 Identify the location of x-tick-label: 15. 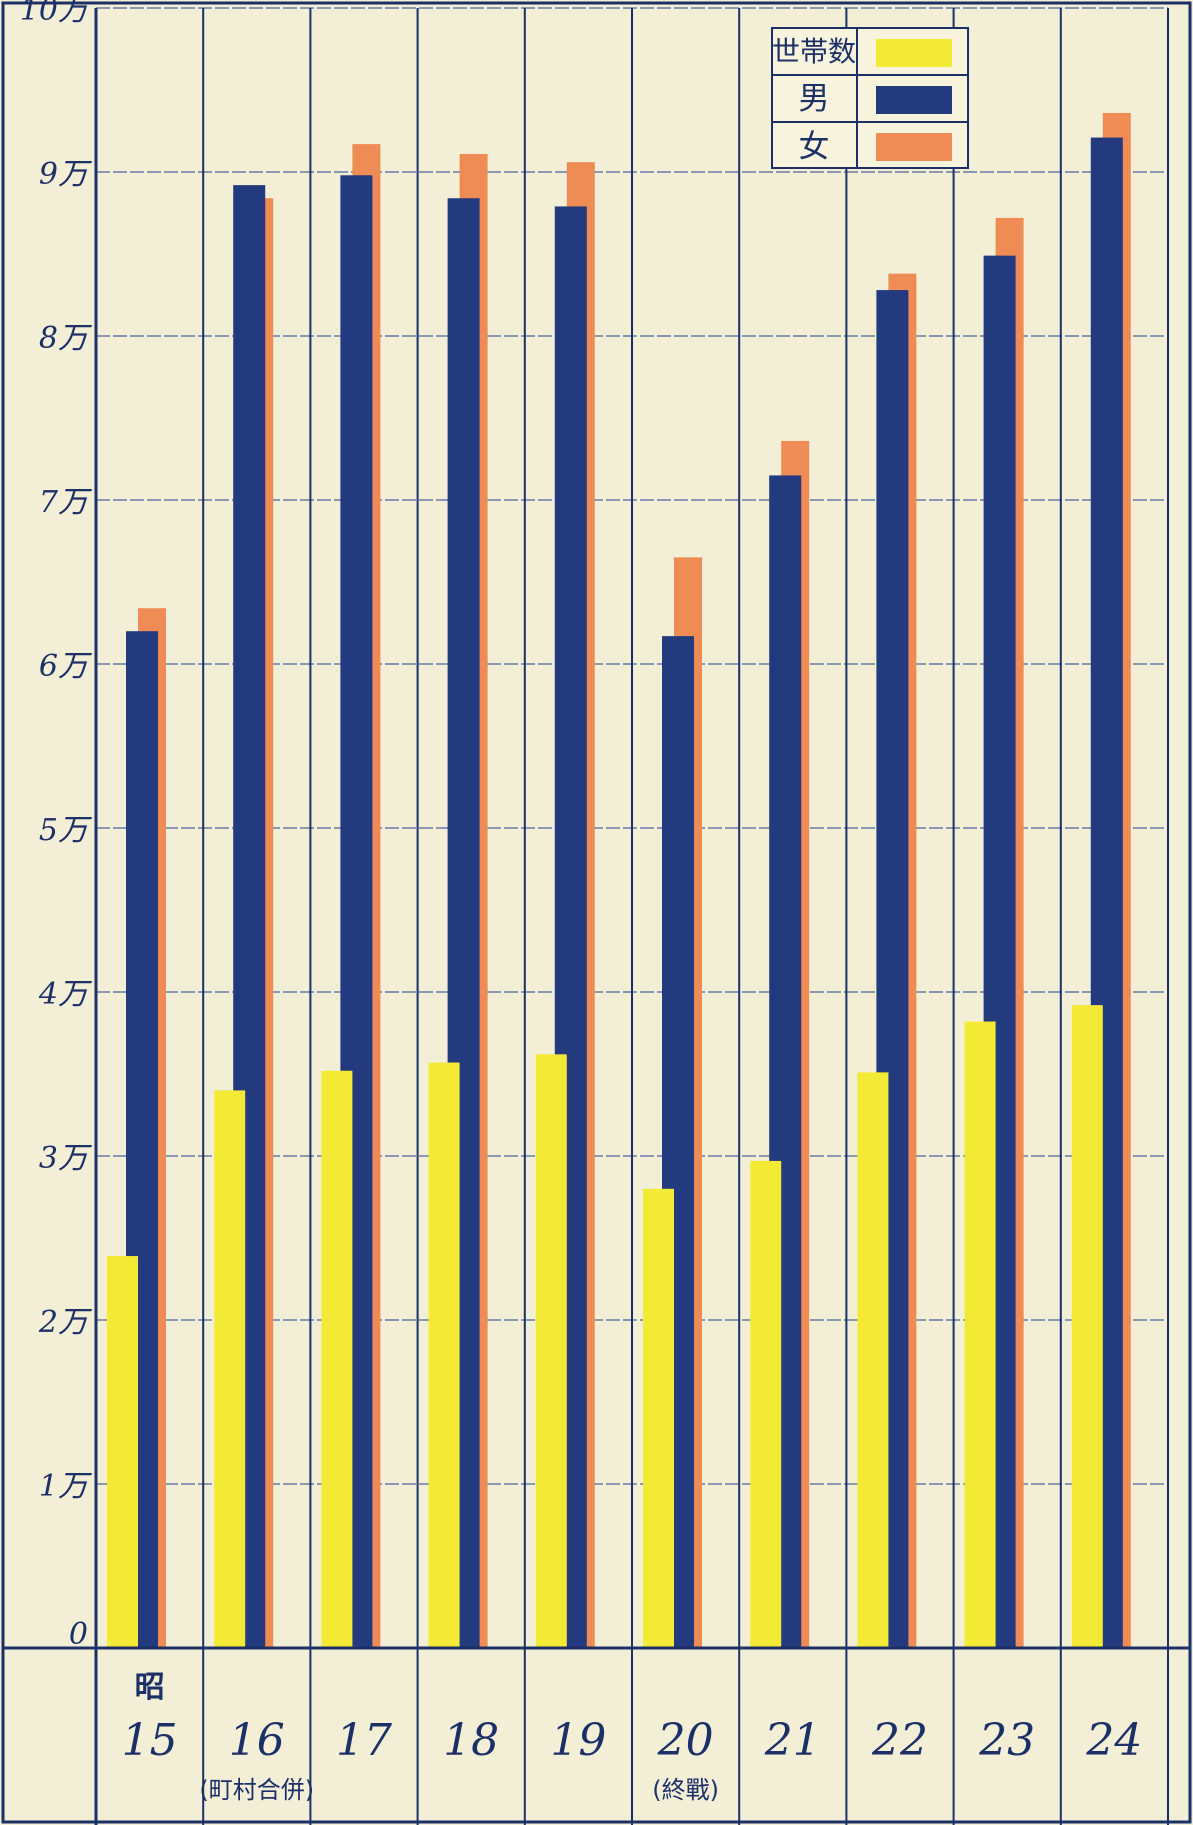
(150, 1740).